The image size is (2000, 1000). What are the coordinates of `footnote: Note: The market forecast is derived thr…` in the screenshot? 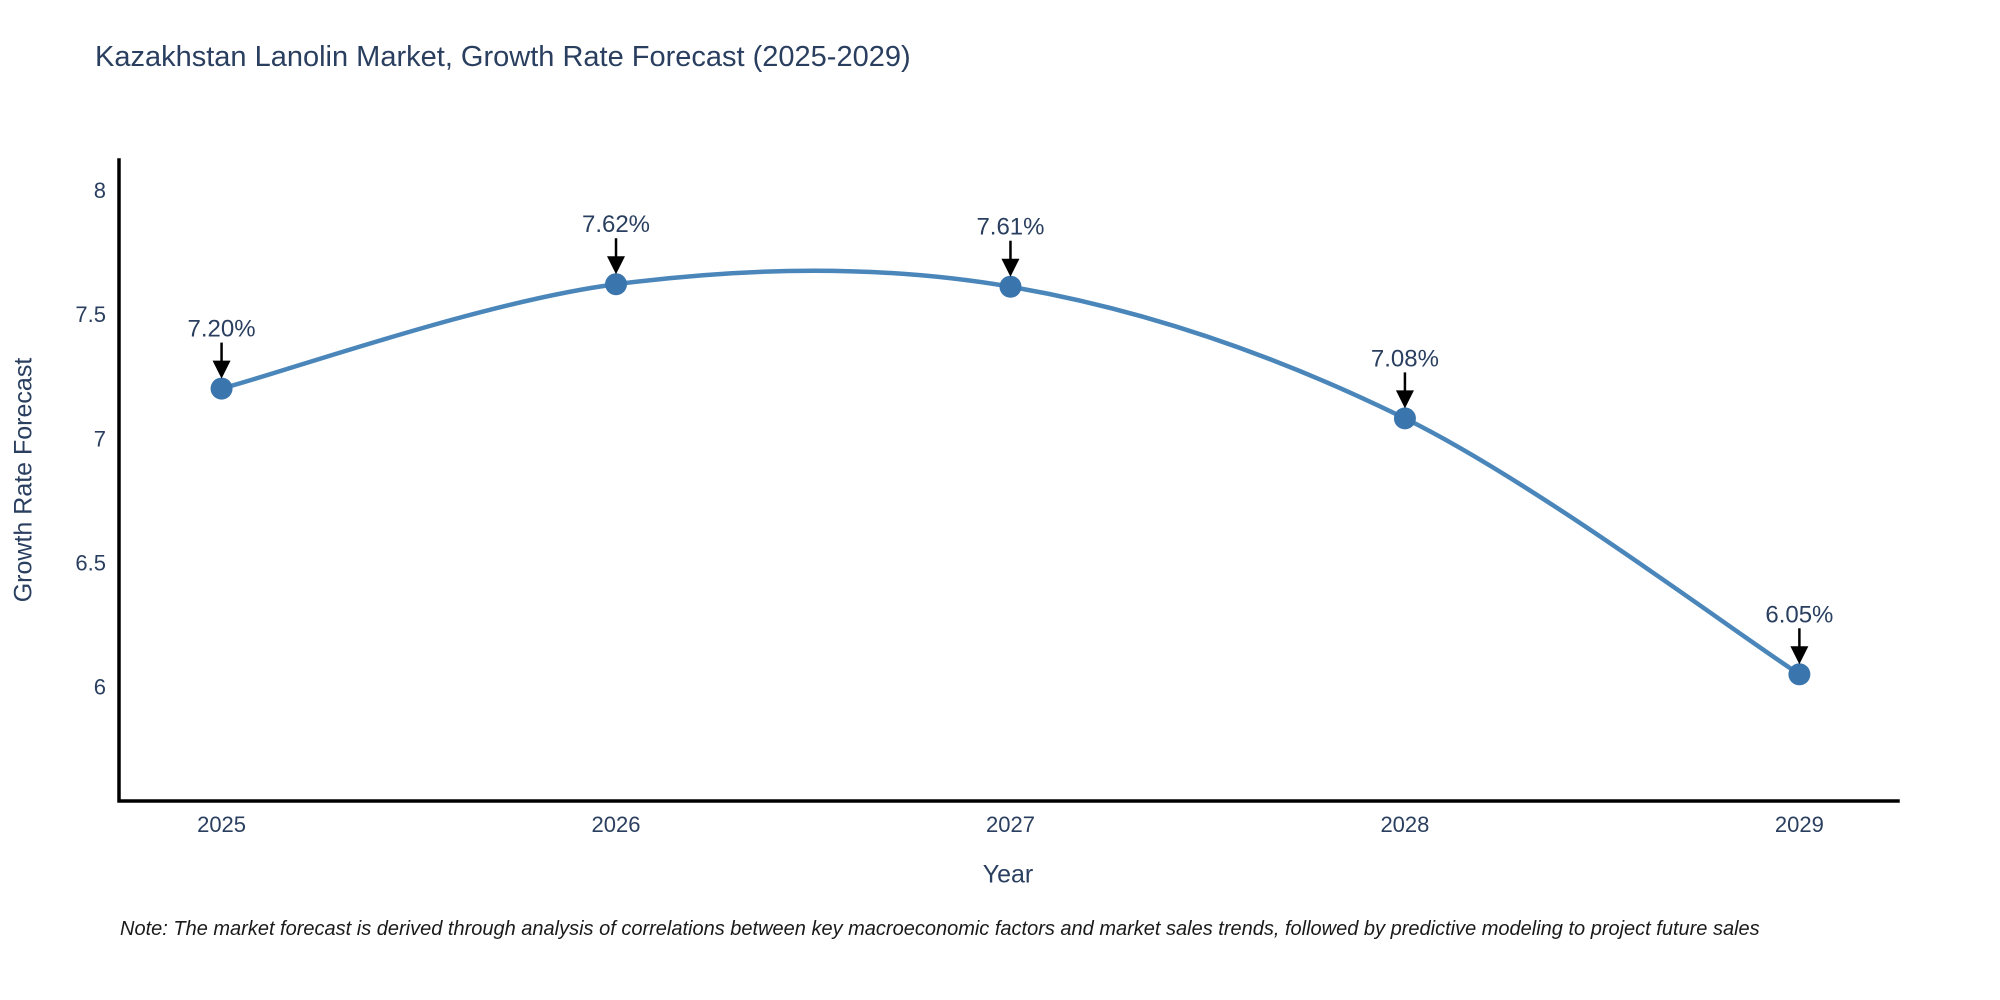 It's located at (940, 929).